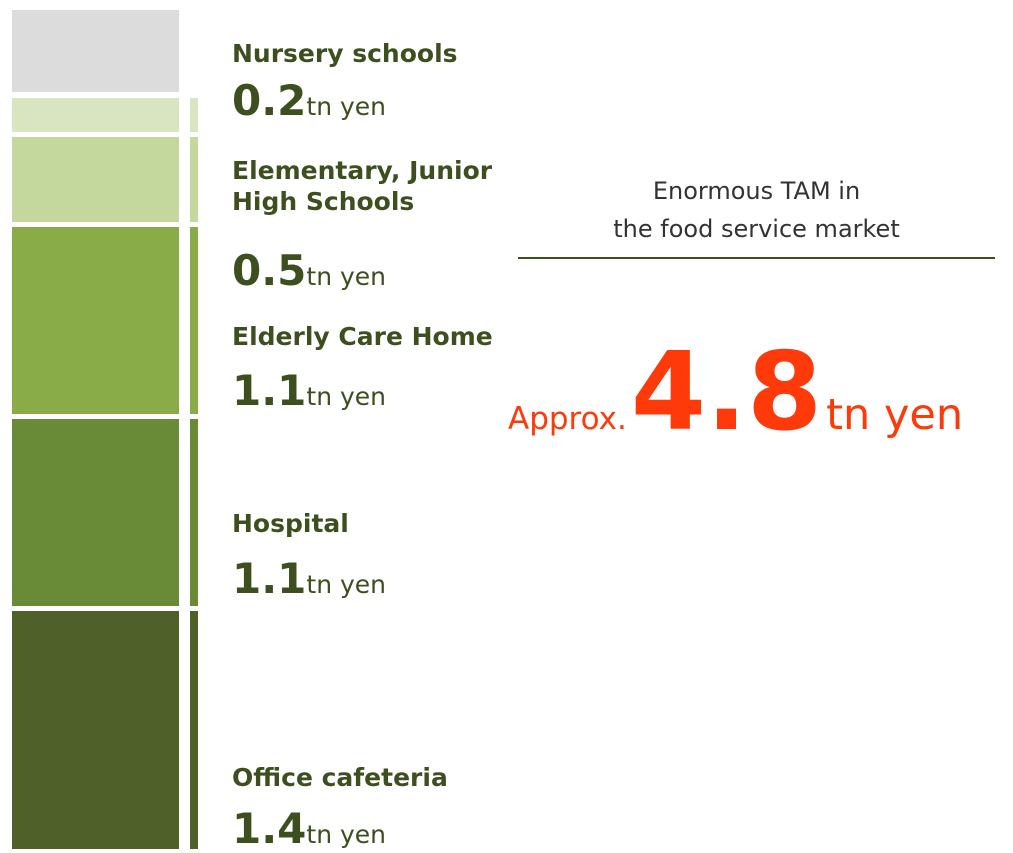 This screenshot has width=1013, height=853. What do you see at coordinates (269, 270) in the screenshot?
I see `value-number: 0.5` at bounding box center [269, 270].